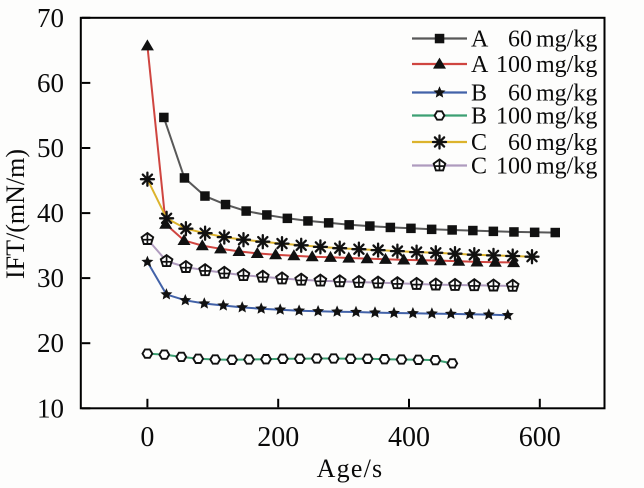  What do you see at coordinates (147, 437) in the screenshot?
I see `svg-text: 0` at bounding box center [147, 437].